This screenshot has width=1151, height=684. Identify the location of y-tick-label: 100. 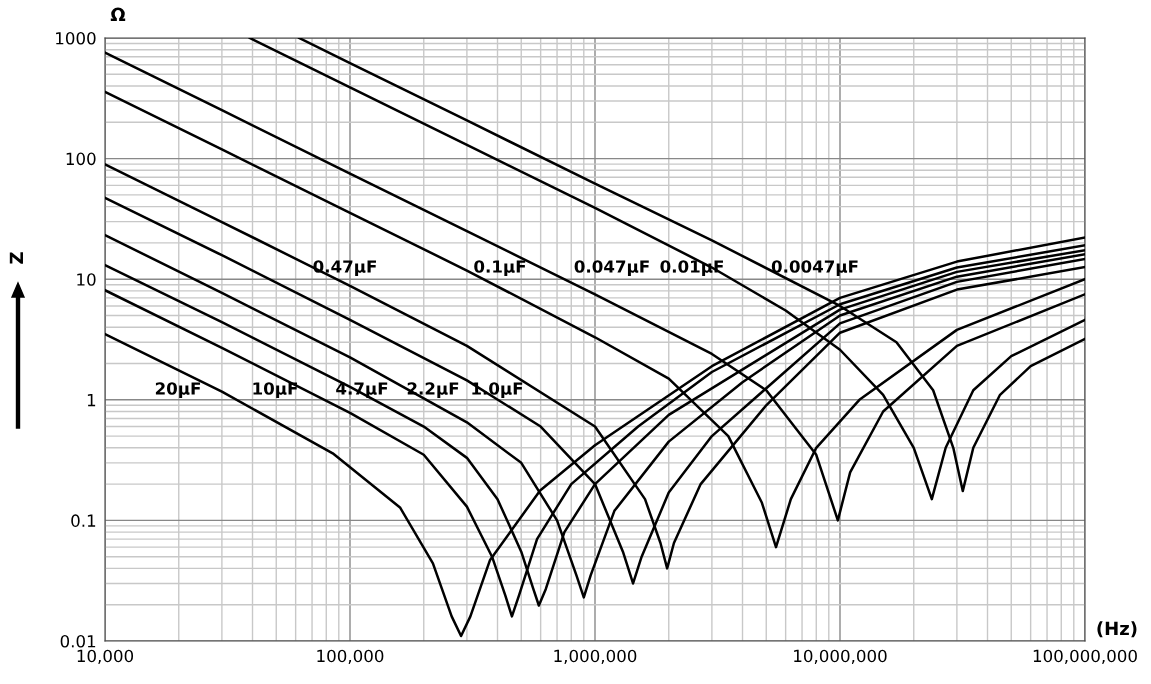
(81, 159).